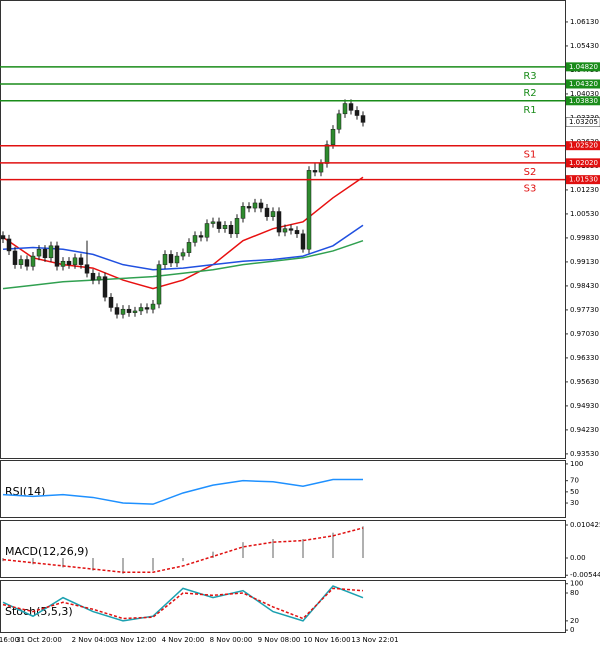 The width and height of the screenshot is (600, 648). What do you see at coordinates (39, 640) in the screenshot?
I see `x-tick-label: 31 Oct 20:00` at bounding box center [39, 640].